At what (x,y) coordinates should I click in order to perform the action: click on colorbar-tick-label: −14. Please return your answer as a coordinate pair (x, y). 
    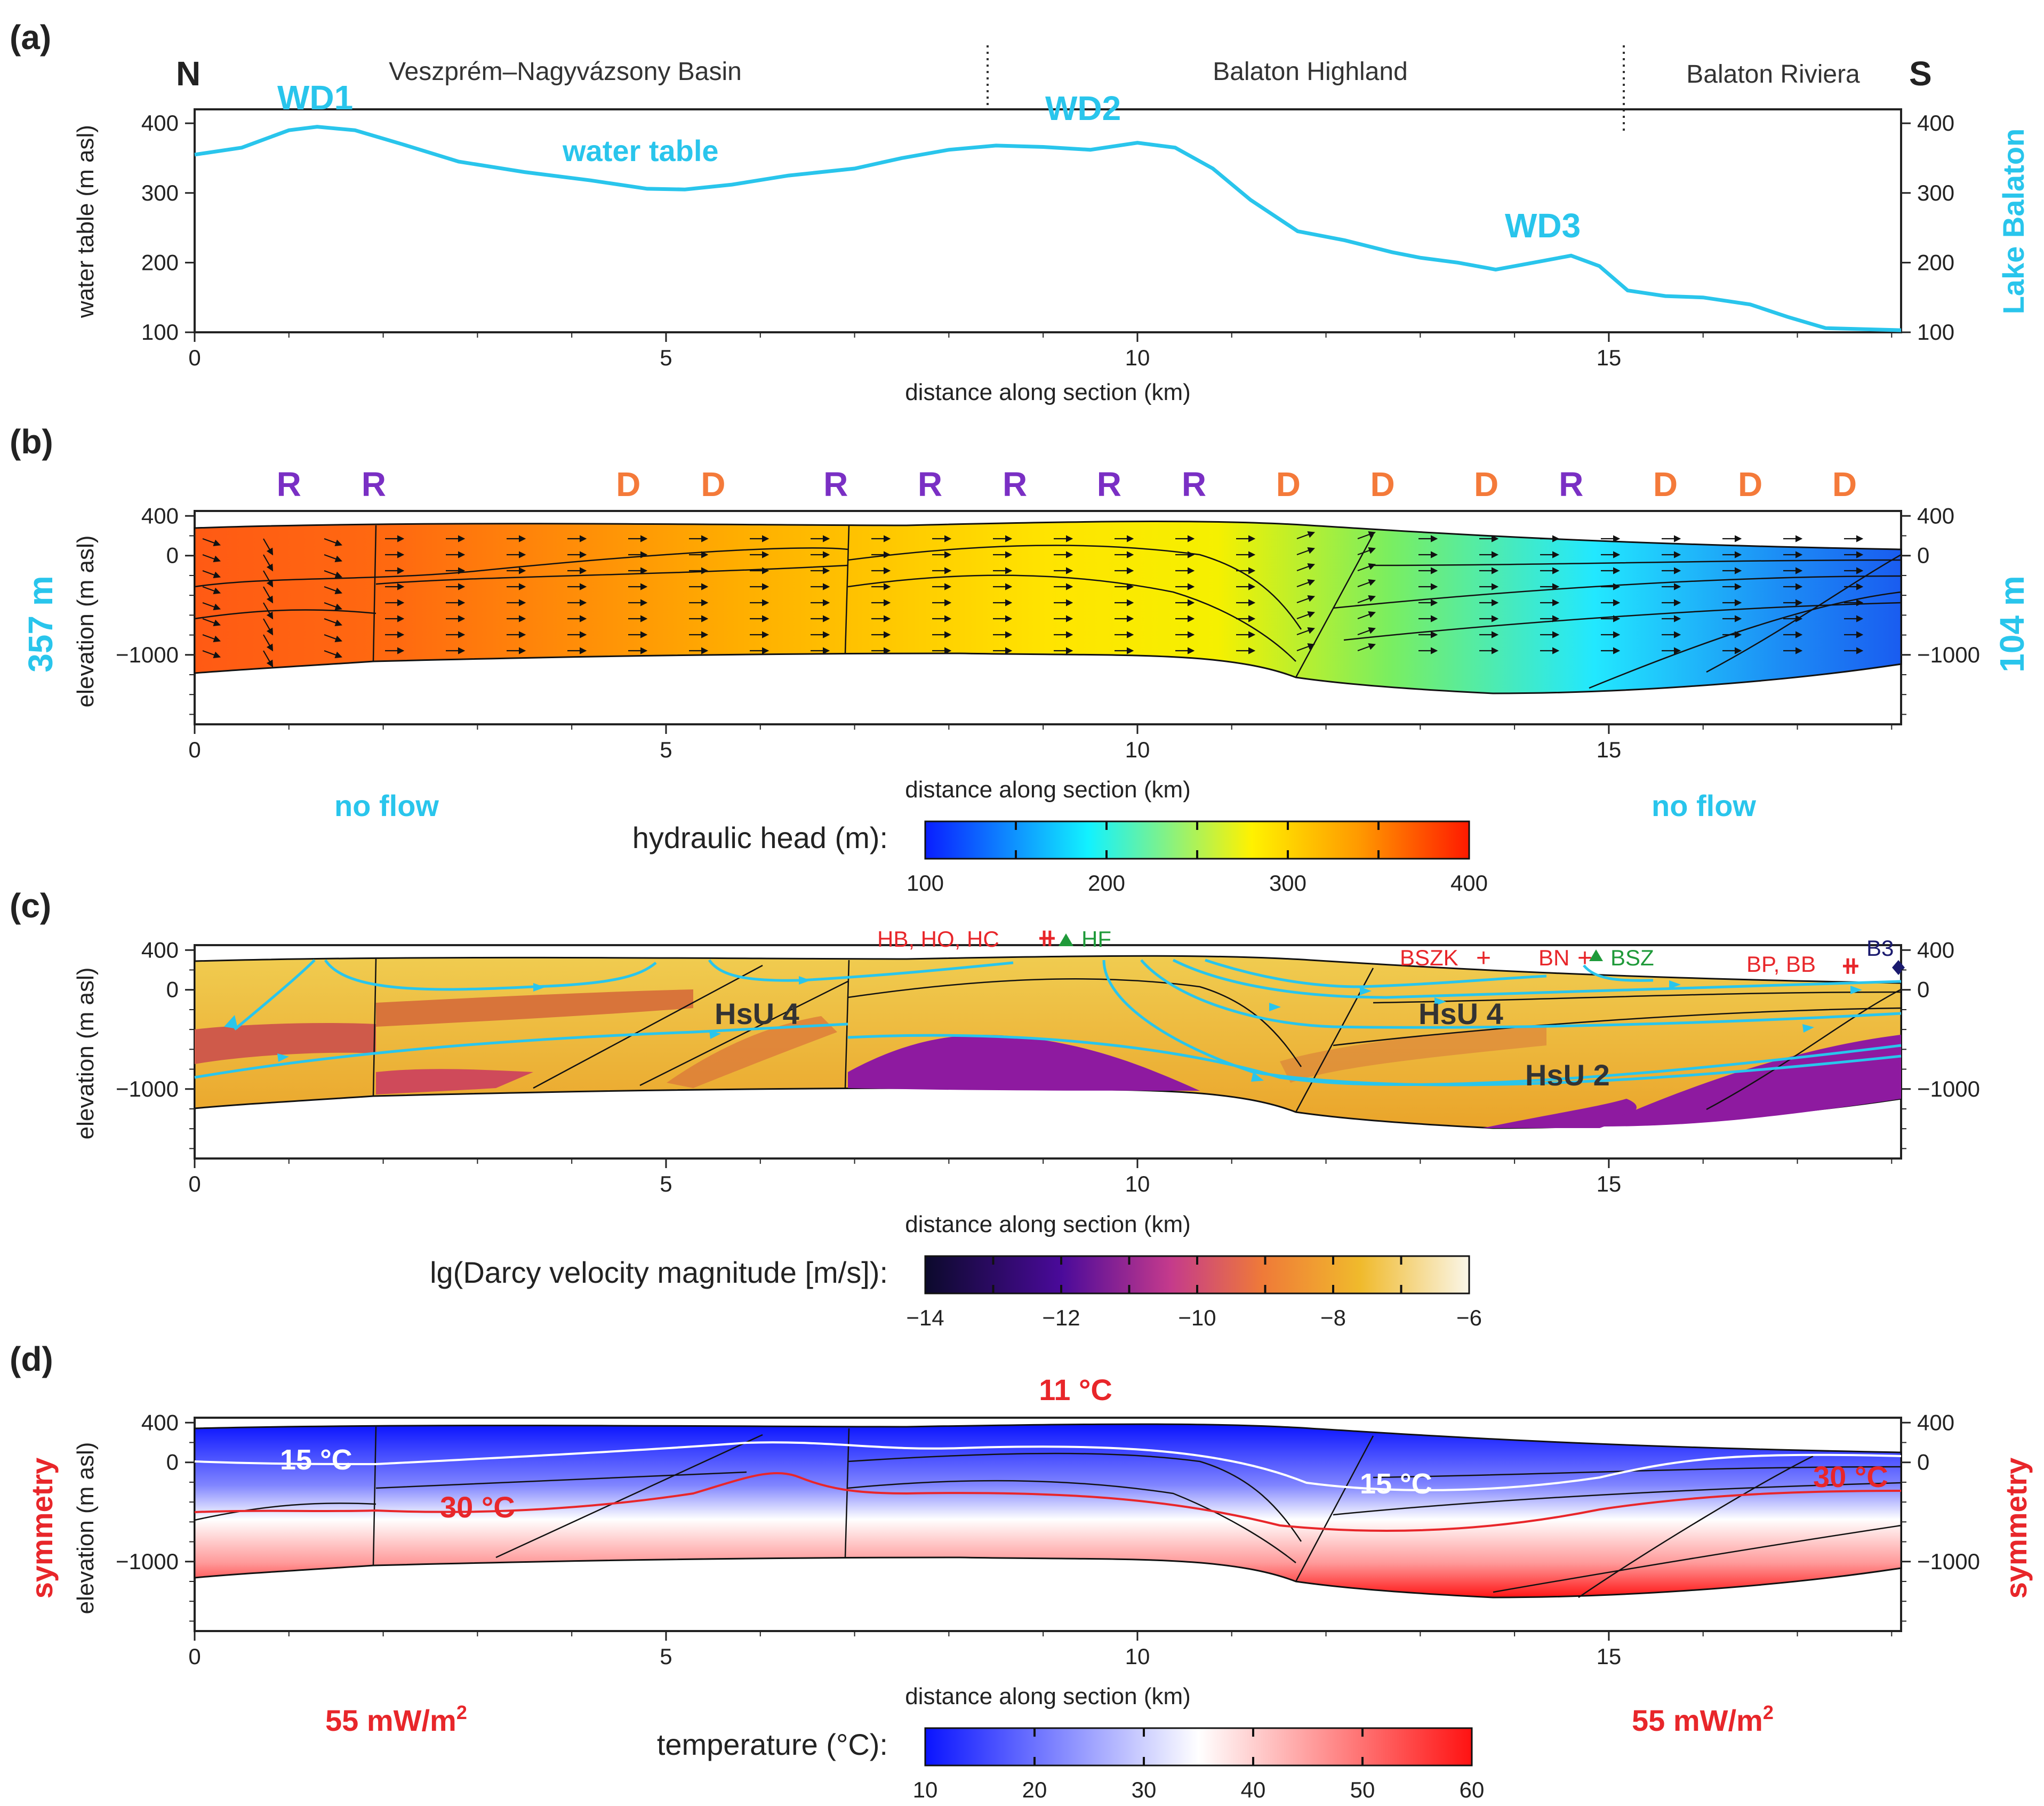
    Looking at the image, I should click on (925, 1317).